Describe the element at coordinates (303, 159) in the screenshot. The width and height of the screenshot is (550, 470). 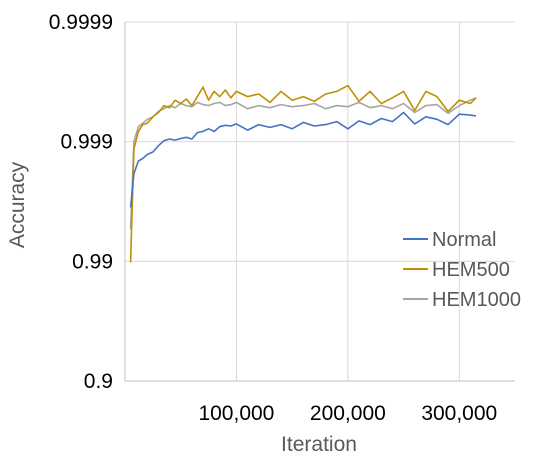
I see `series-line-normal` at that location.